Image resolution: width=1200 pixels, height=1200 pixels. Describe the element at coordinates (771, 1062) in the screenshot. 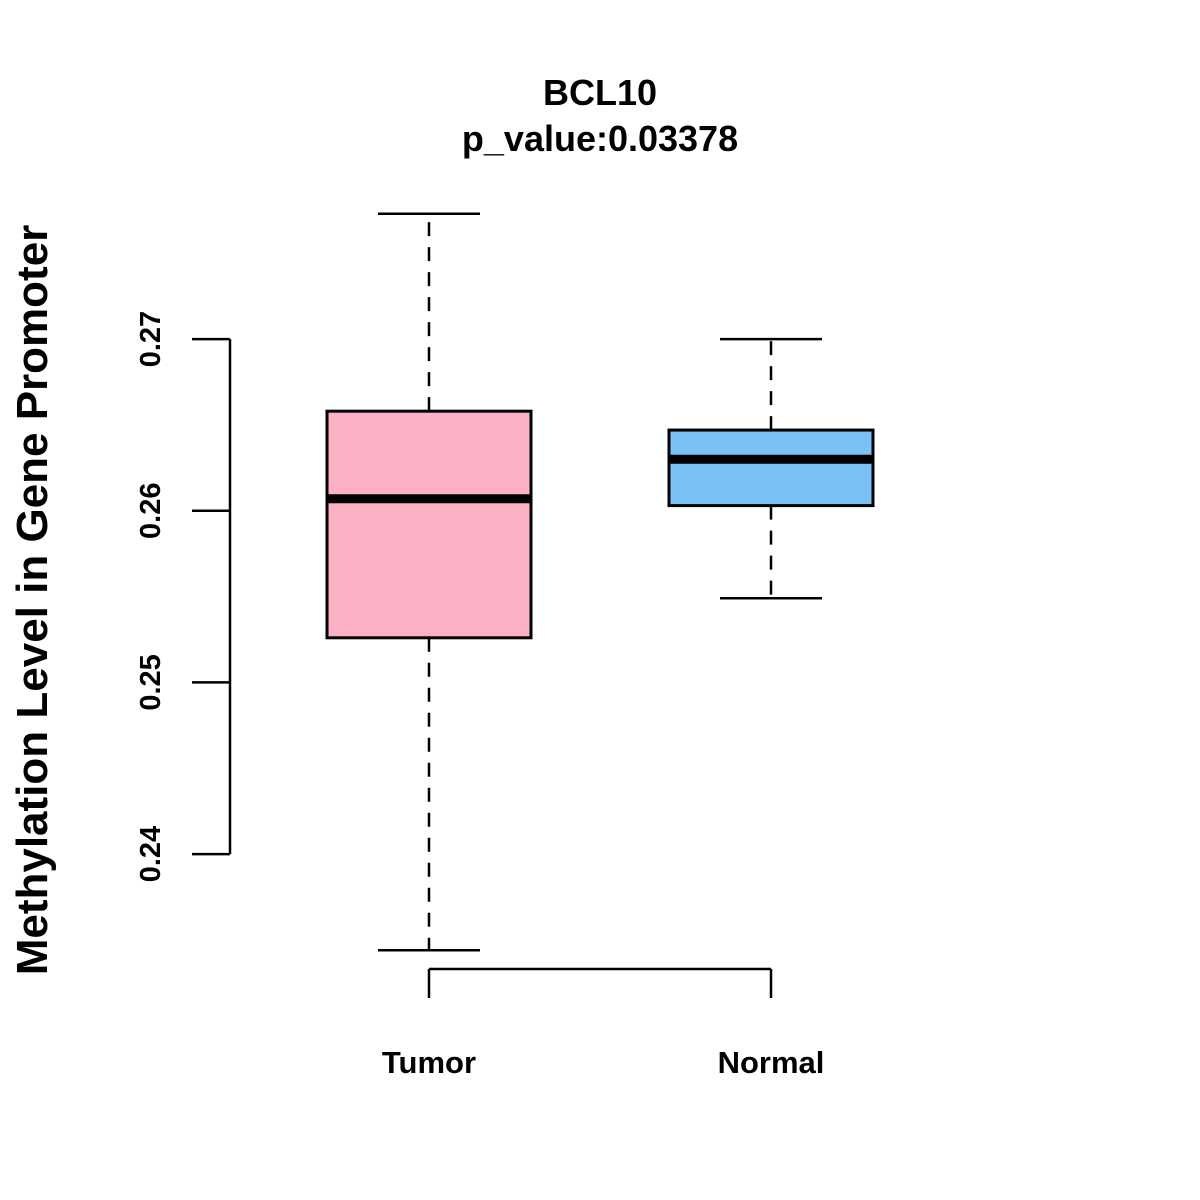

I see `x-tick-label: Normal` at that location.